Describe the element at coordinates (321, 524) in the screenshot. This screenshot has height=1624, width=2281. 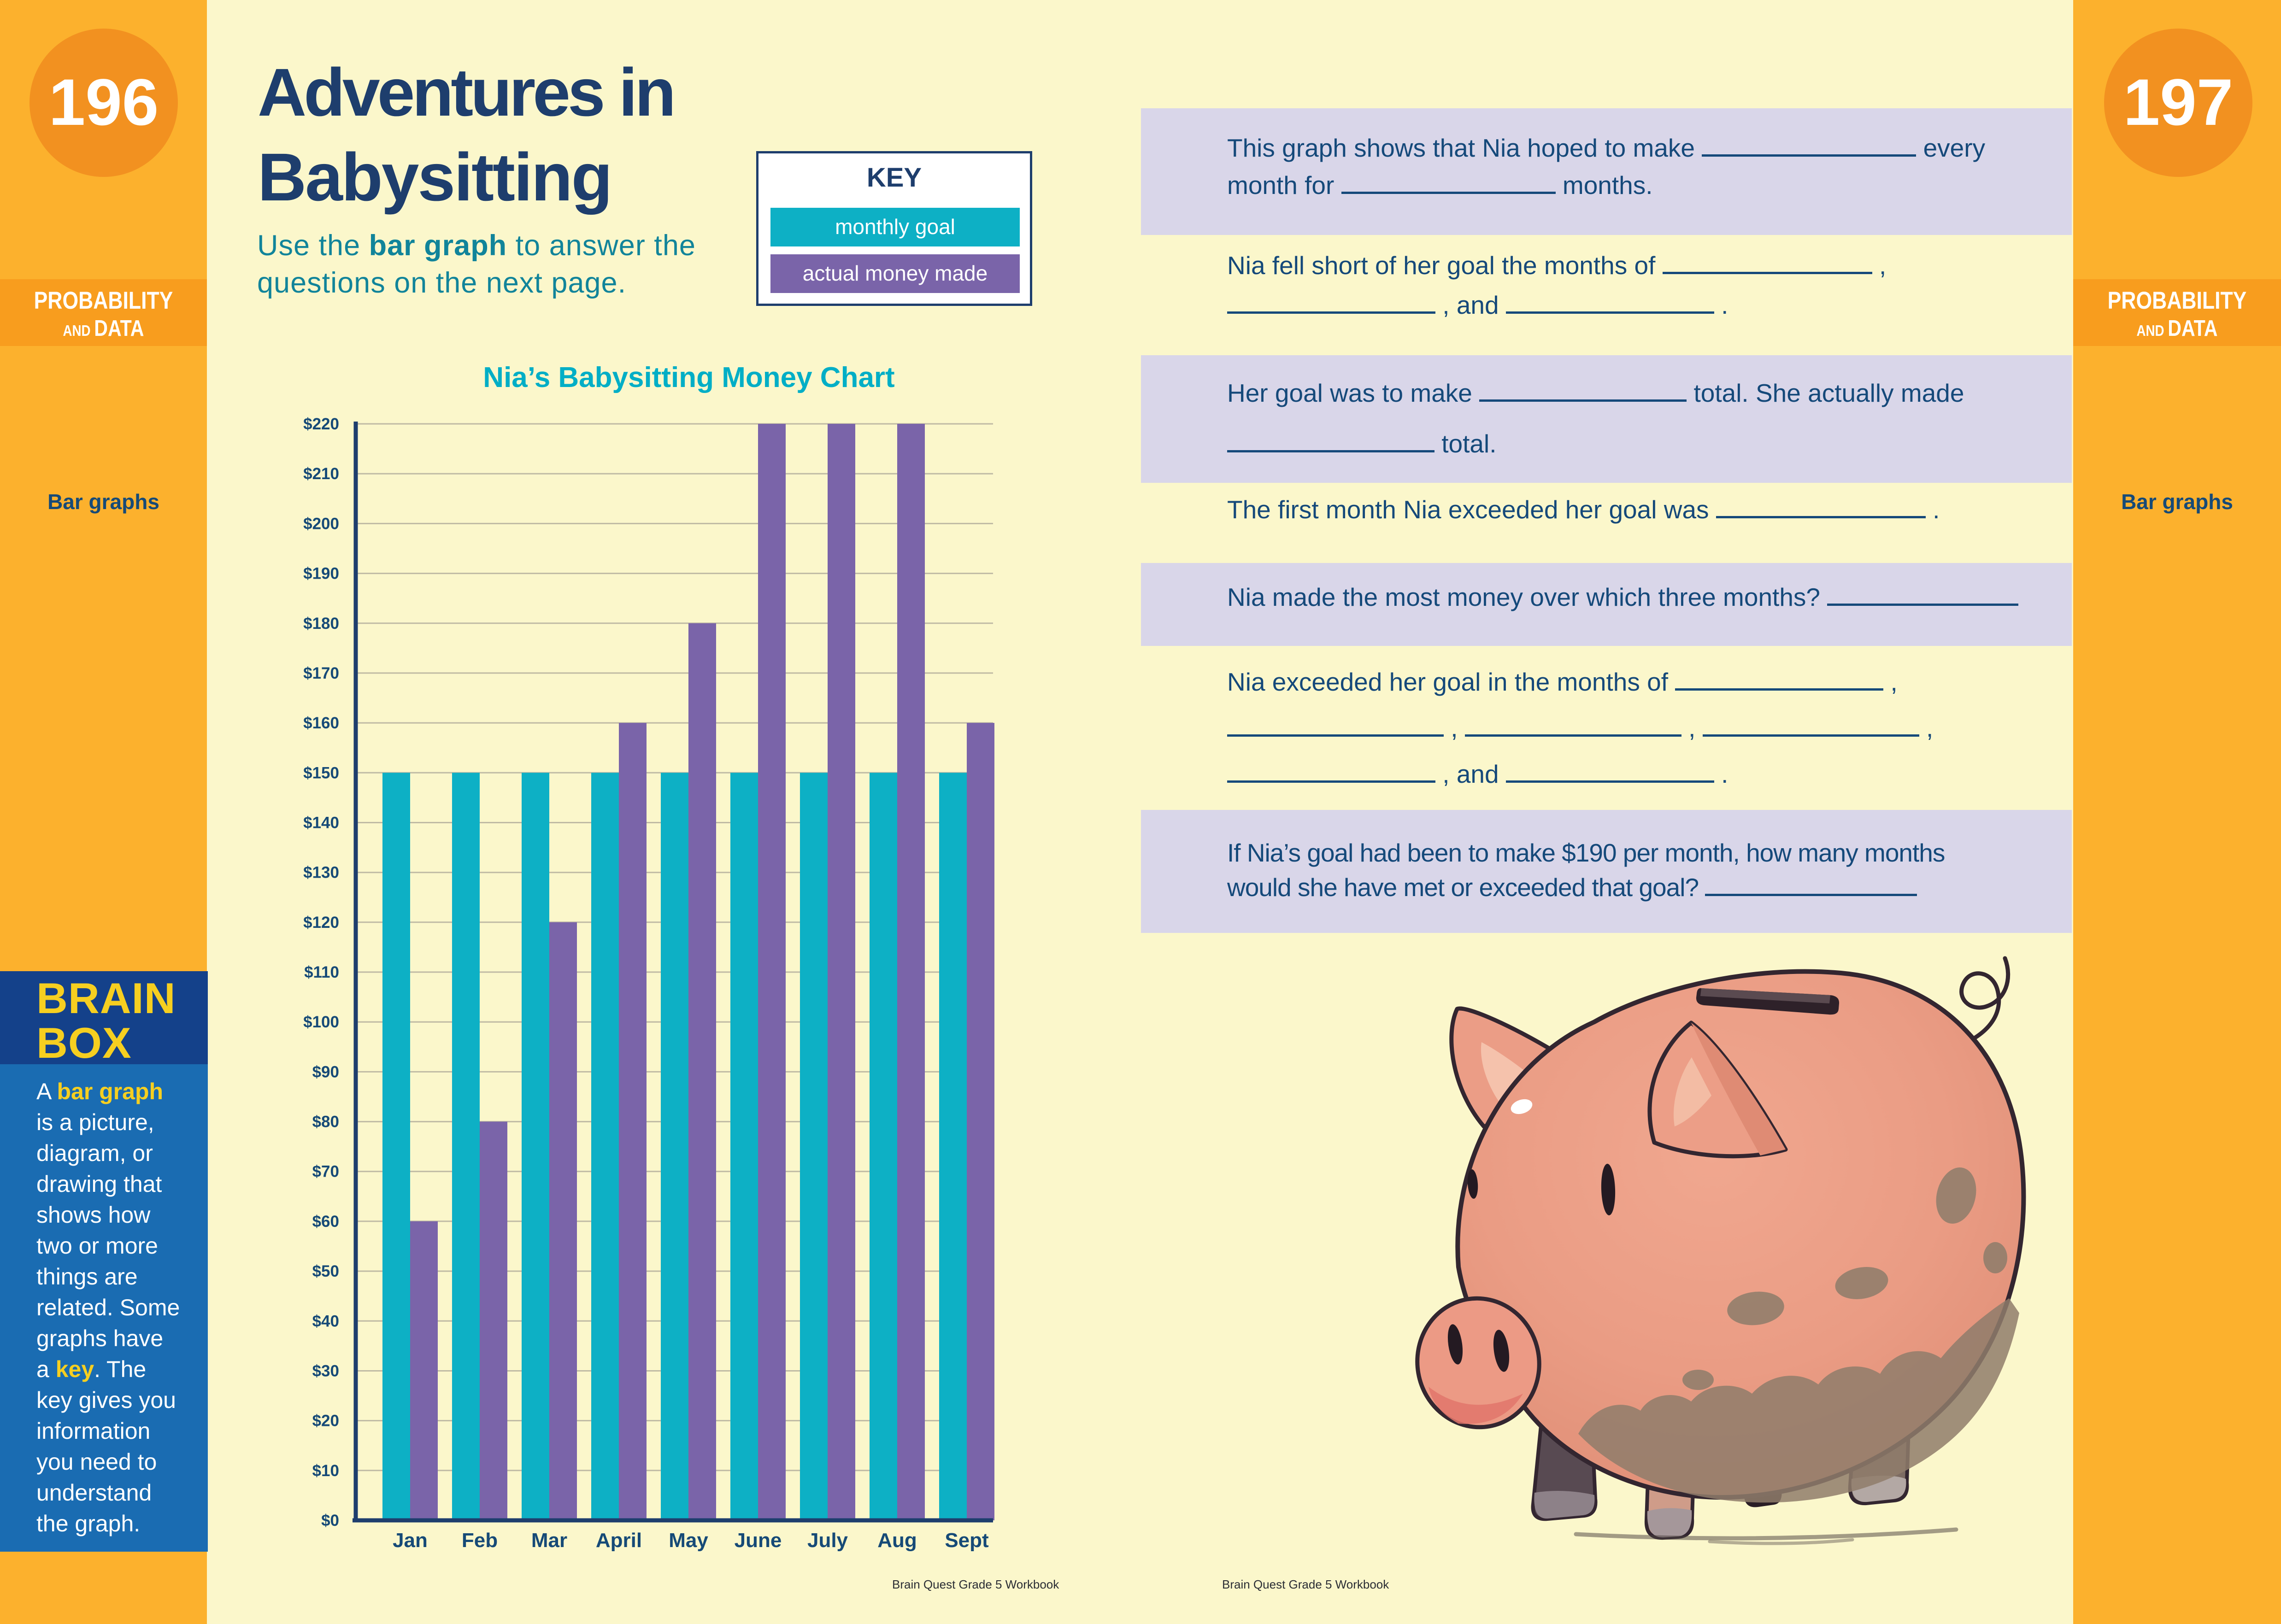
I see `svg-text: $200` at that location.